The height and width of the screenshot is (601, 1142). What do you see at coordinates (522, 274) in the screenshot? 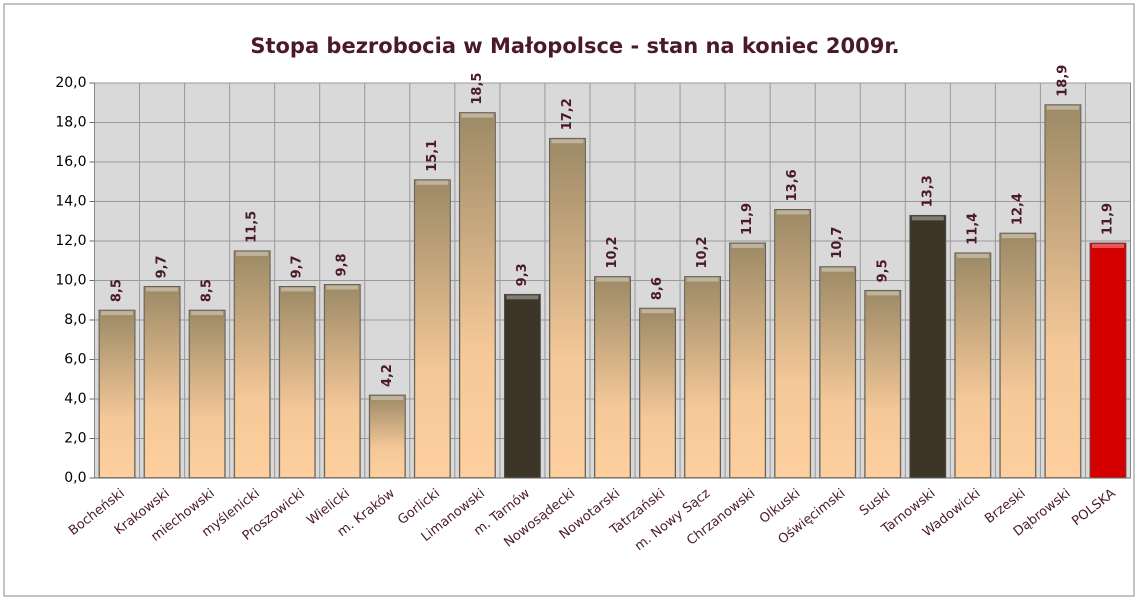
I see `value-label: 9,3` at bounding box center [522, 274].